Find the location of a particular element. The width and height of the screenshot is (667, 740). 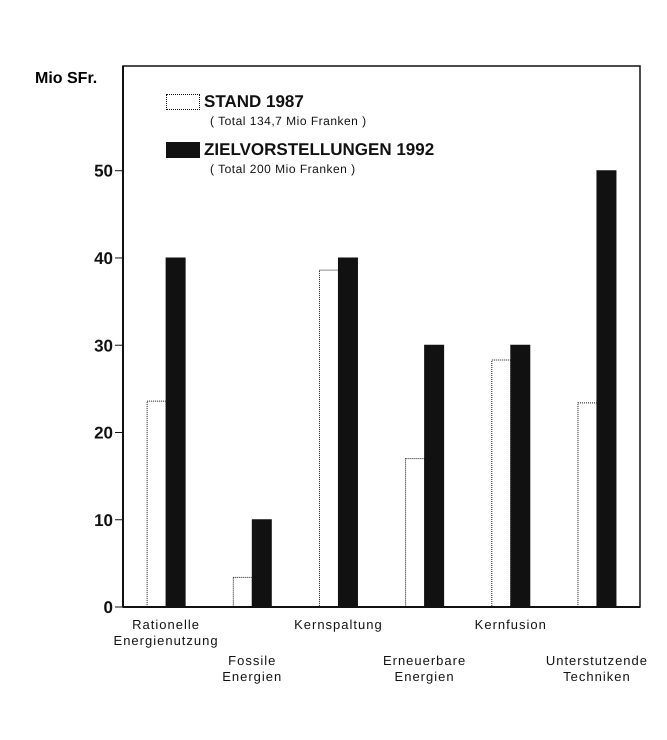

legend-label: STAND 1987 is located at coordinates (254, 102).